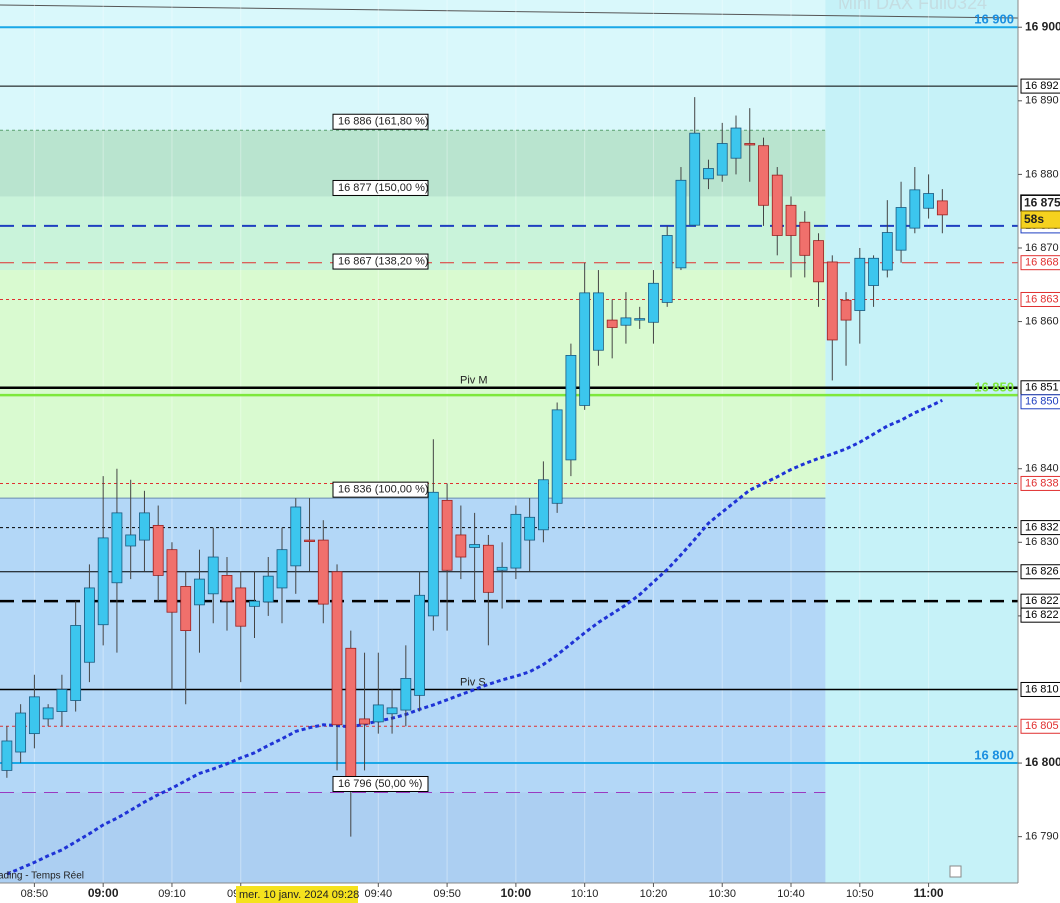 This screenshot has height=903, width=1060. I want to click on y-tick-label: 16 890, so click(1042, 101).